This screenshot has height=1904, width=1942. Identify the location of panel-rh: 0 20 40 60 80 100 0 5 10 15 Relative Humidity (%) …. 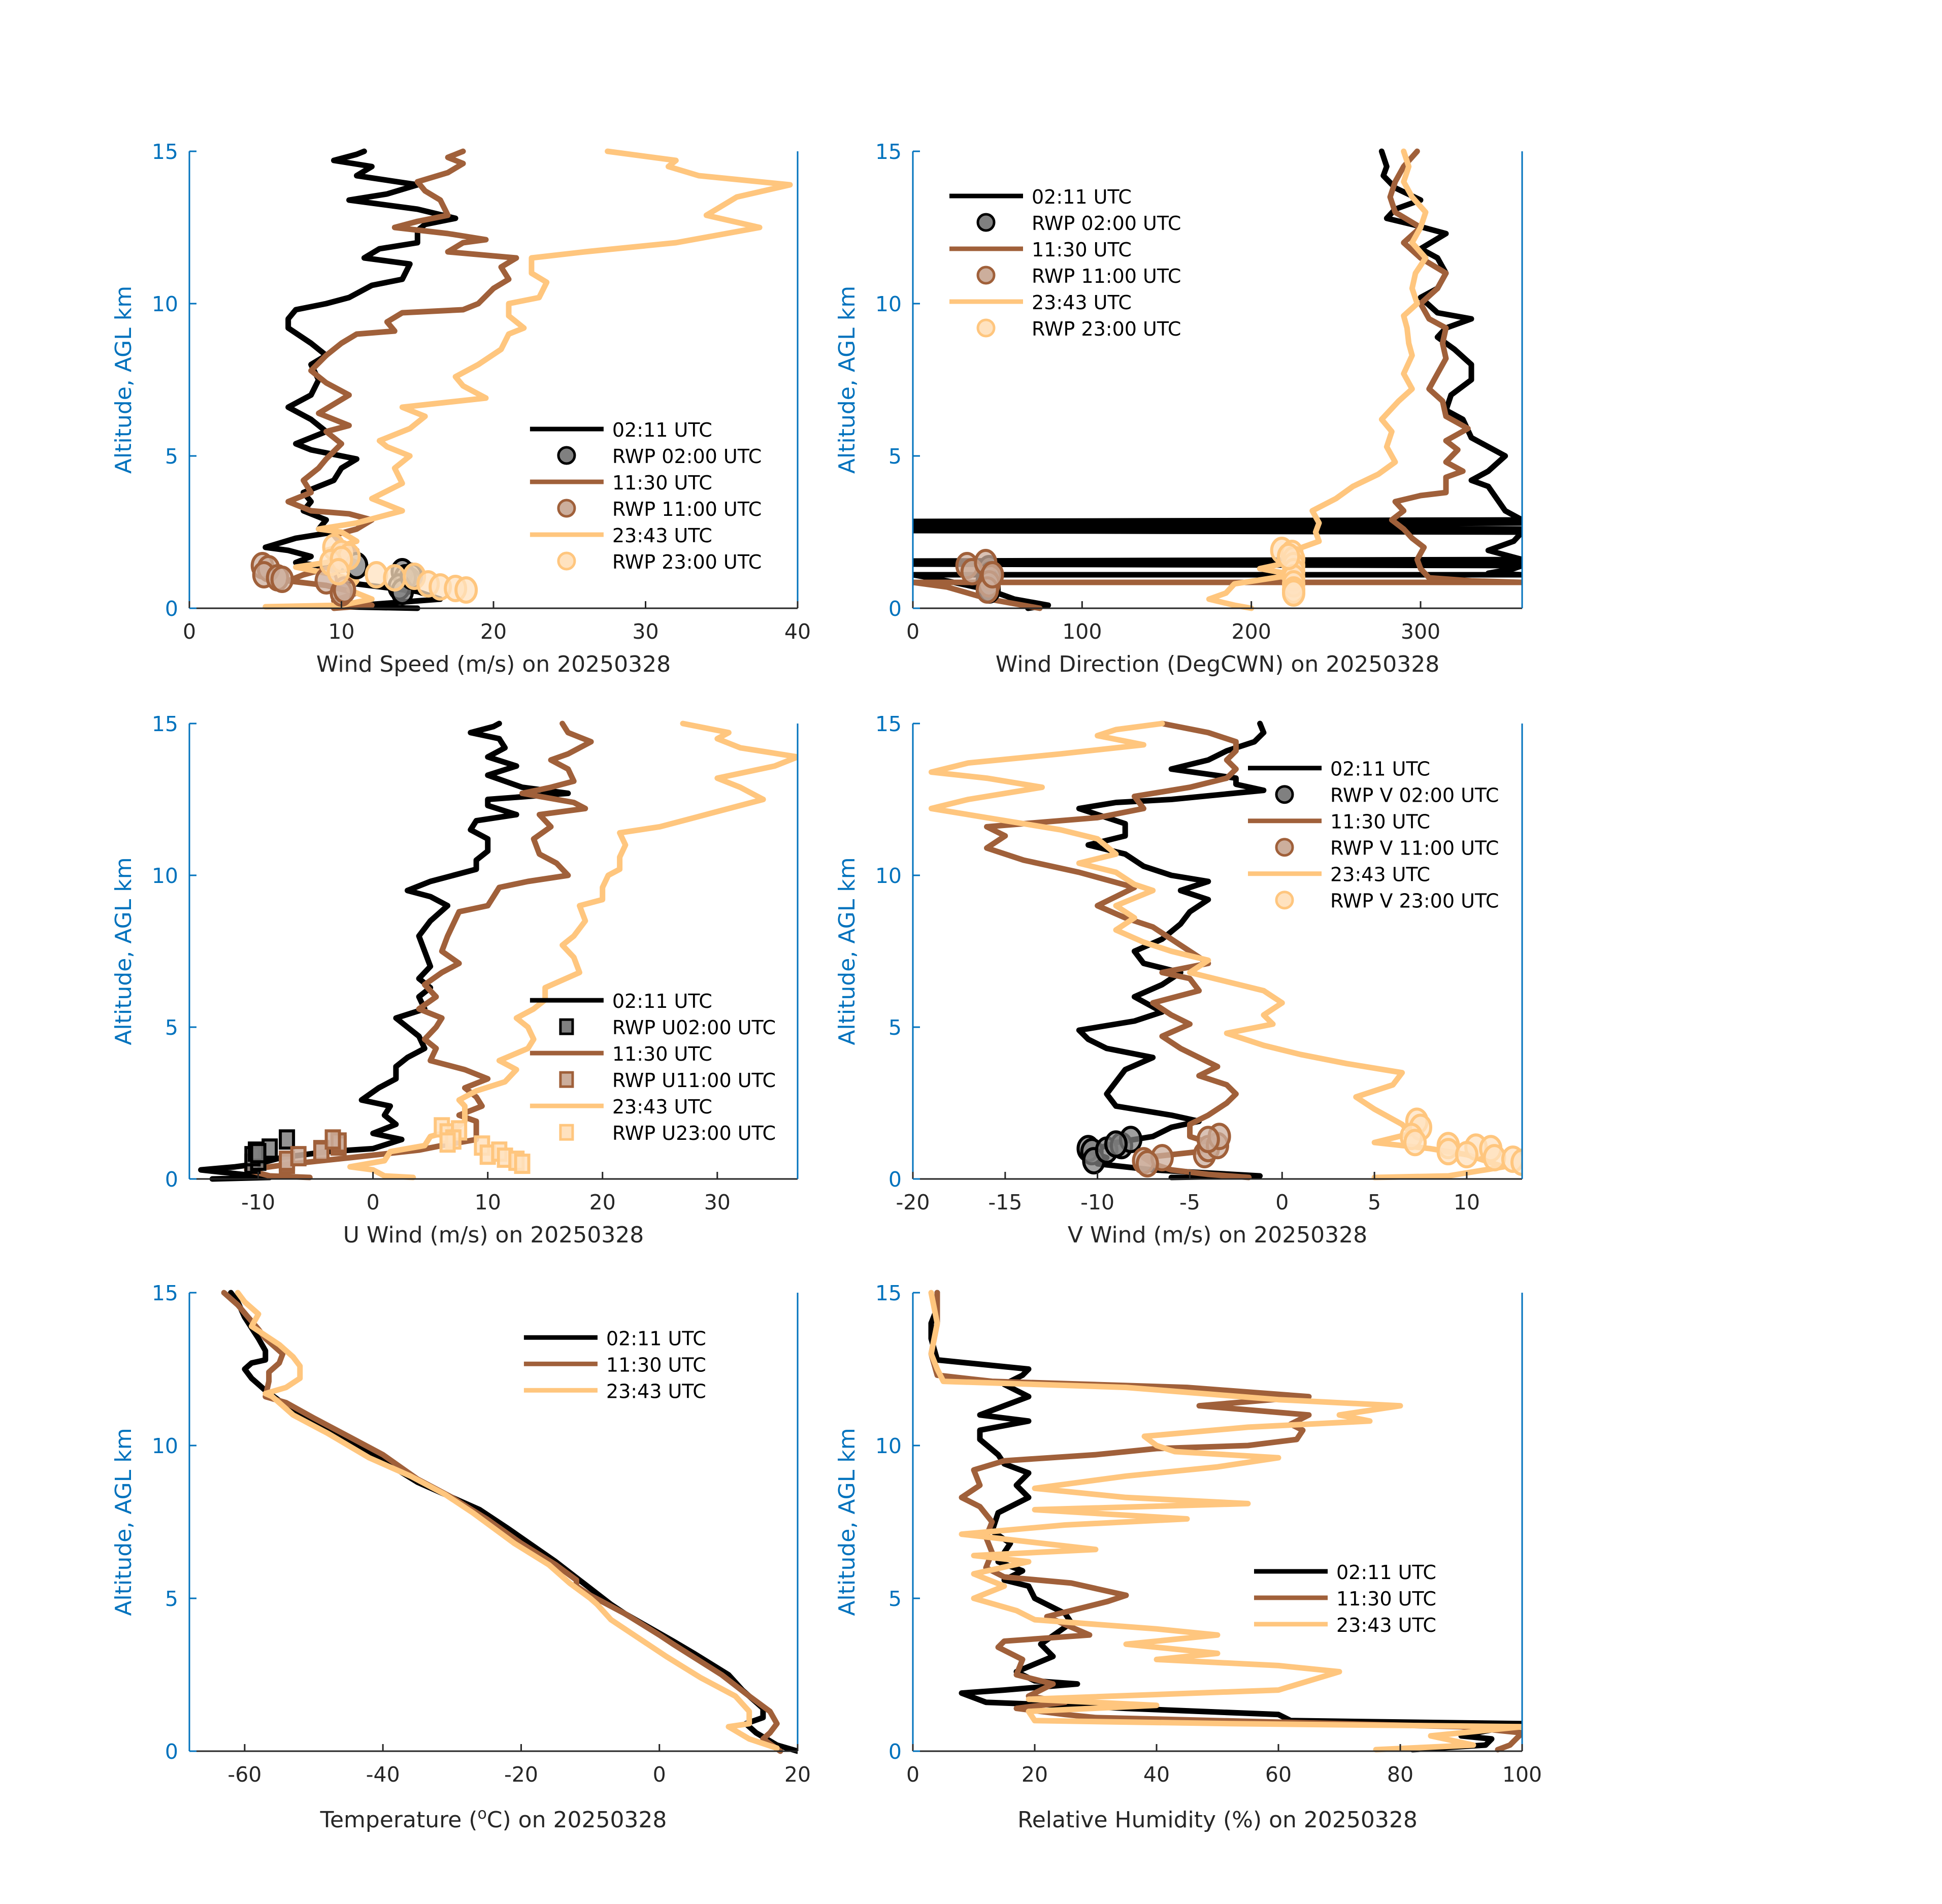
(1188, 1557).